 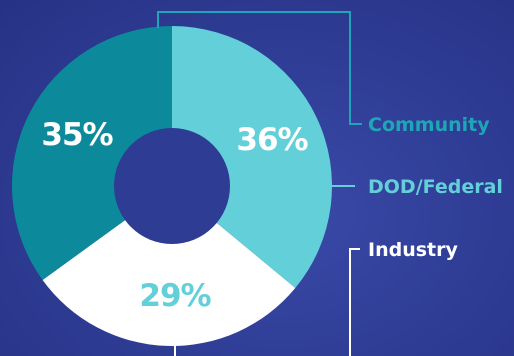 I want to click on donut-hole, so click(x=172, y=186).